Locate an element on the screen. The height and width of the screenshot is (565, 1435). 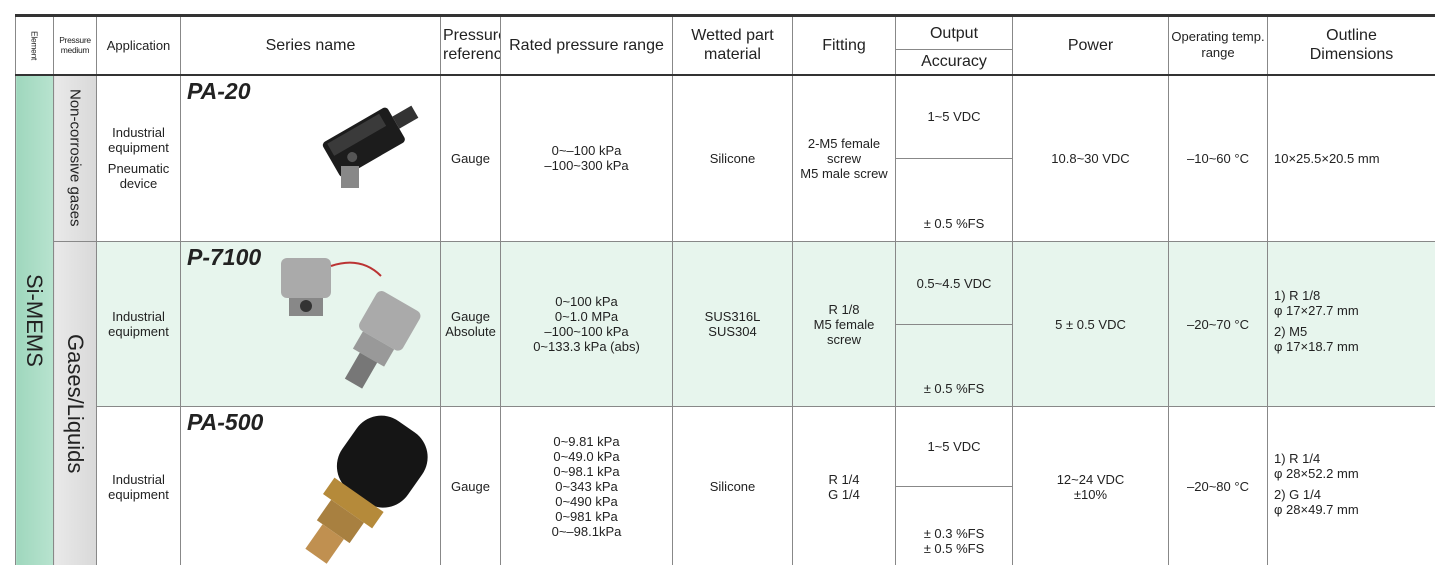
outline-dimensions-cell: 1) R 1/4 φ 28×52.2 mm 2) G 1/4 φ 28×49.7 mm is located at coordinates (1351, 485).